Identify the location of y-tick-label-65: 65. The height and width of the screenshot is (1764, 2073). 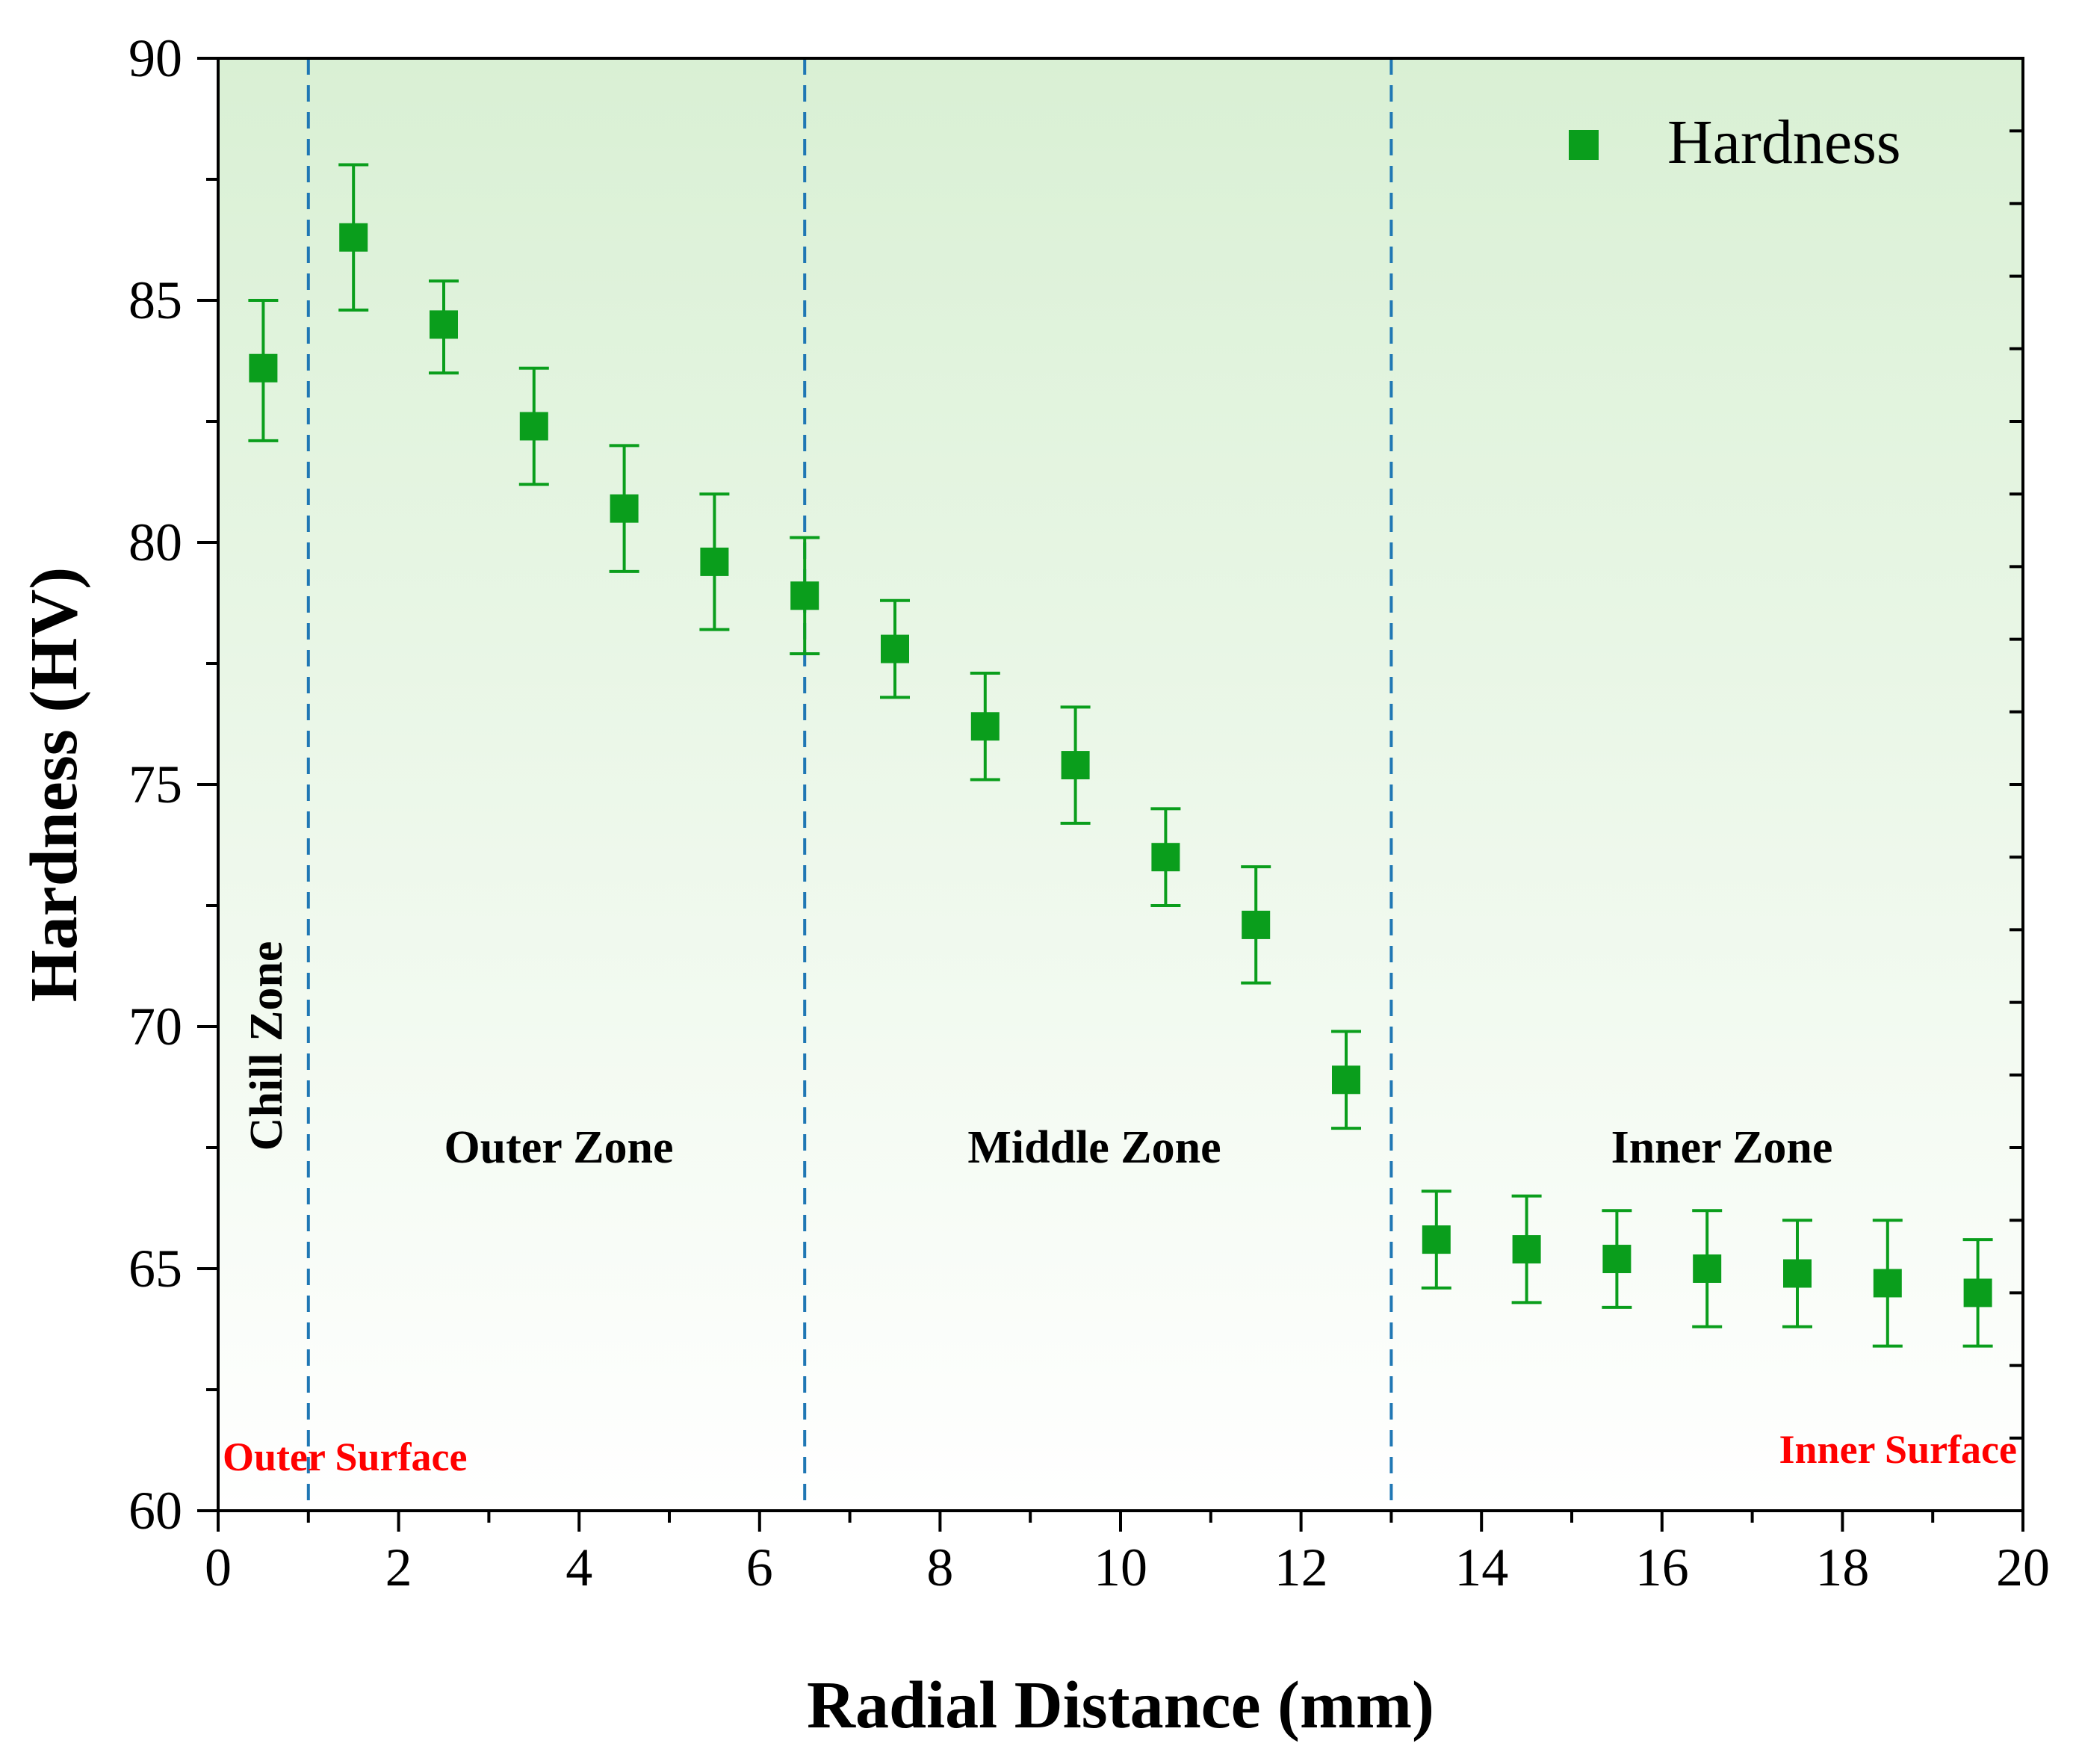
(155, 1269).